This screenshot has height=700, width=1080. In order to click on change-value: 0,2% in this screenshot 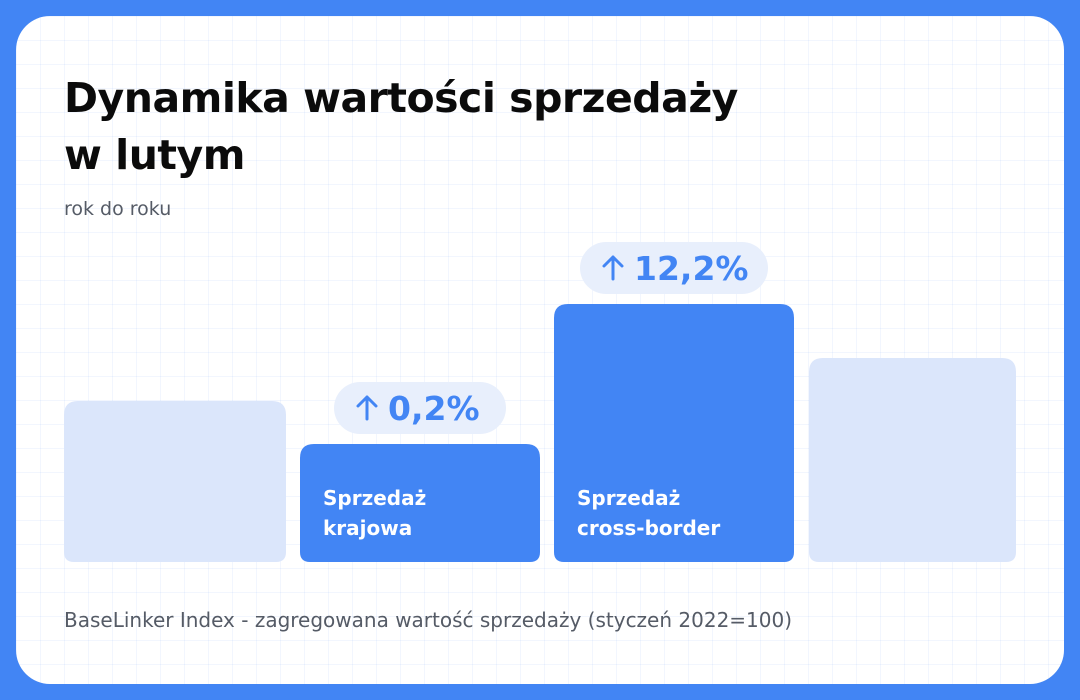, I will do `click(434, 408)`.